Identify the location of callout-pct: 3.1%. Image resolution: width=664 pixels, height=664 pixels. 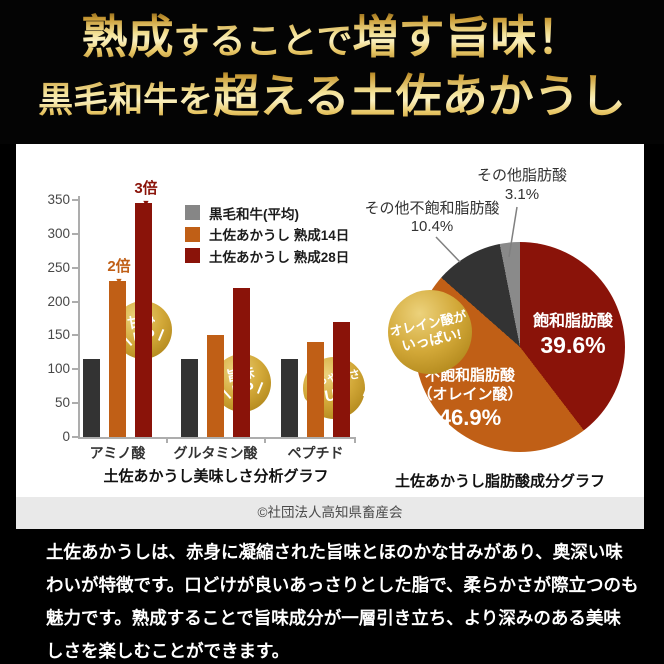
(522, 194).